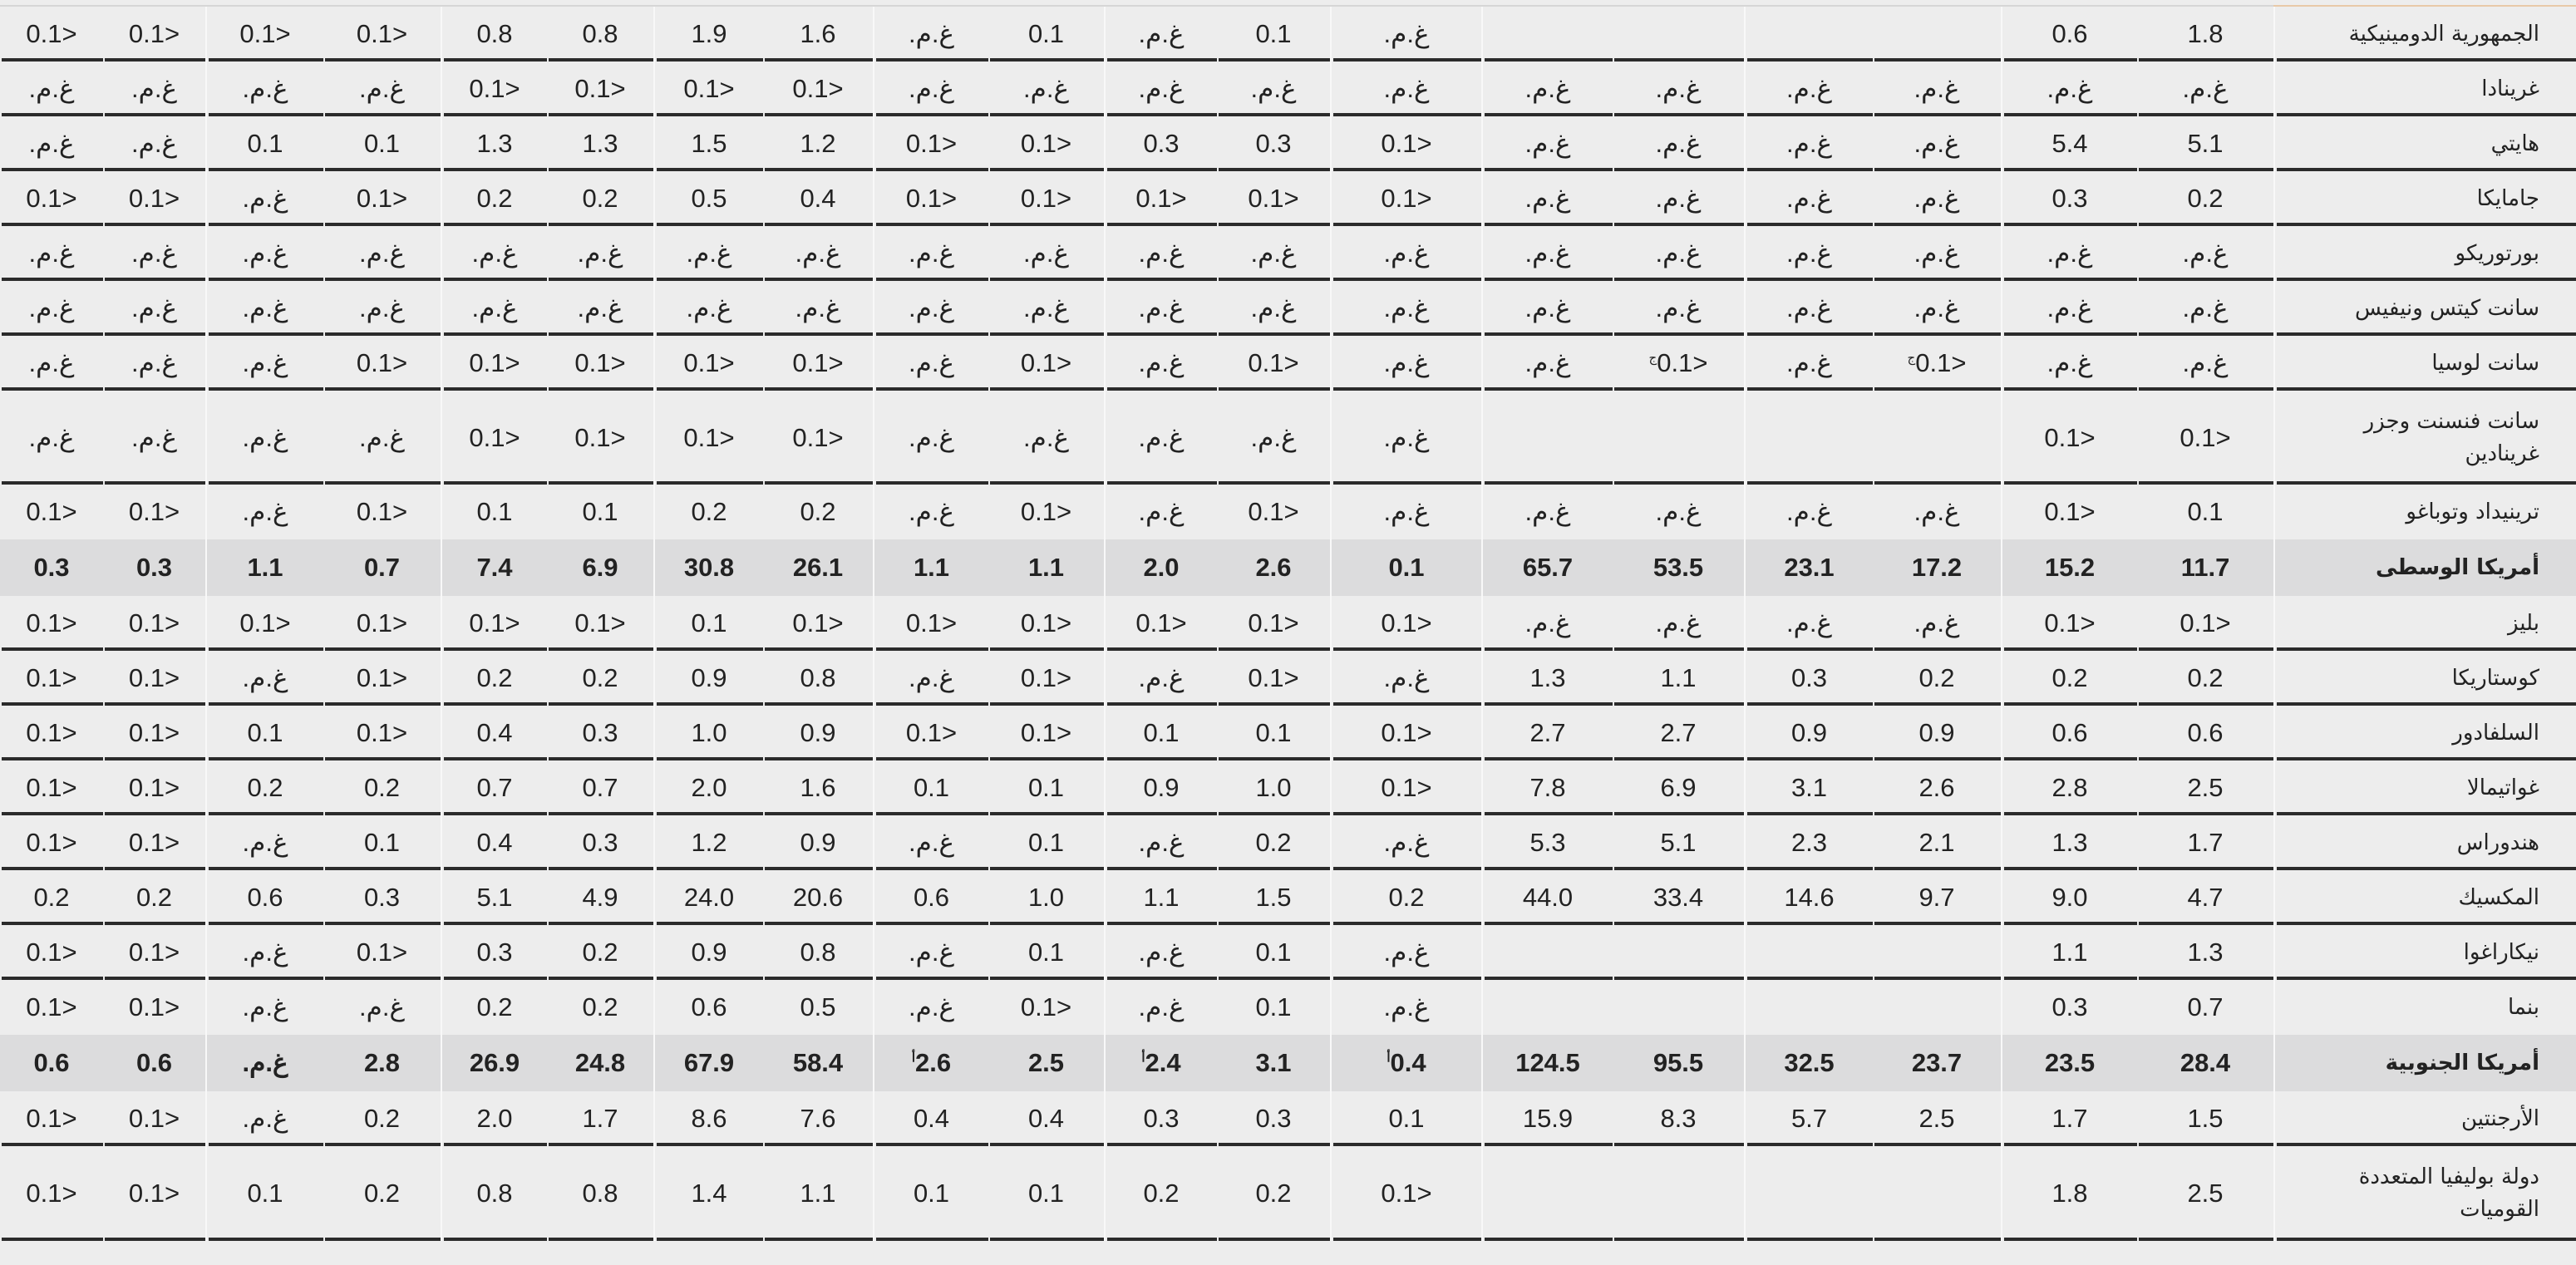 The height and width of the screenshot is (1265, 2576). What do you see at coordinates (494, 1063) in the screenshot?
I see `table-cell: 26.9` at bounding box center [494, 1063].